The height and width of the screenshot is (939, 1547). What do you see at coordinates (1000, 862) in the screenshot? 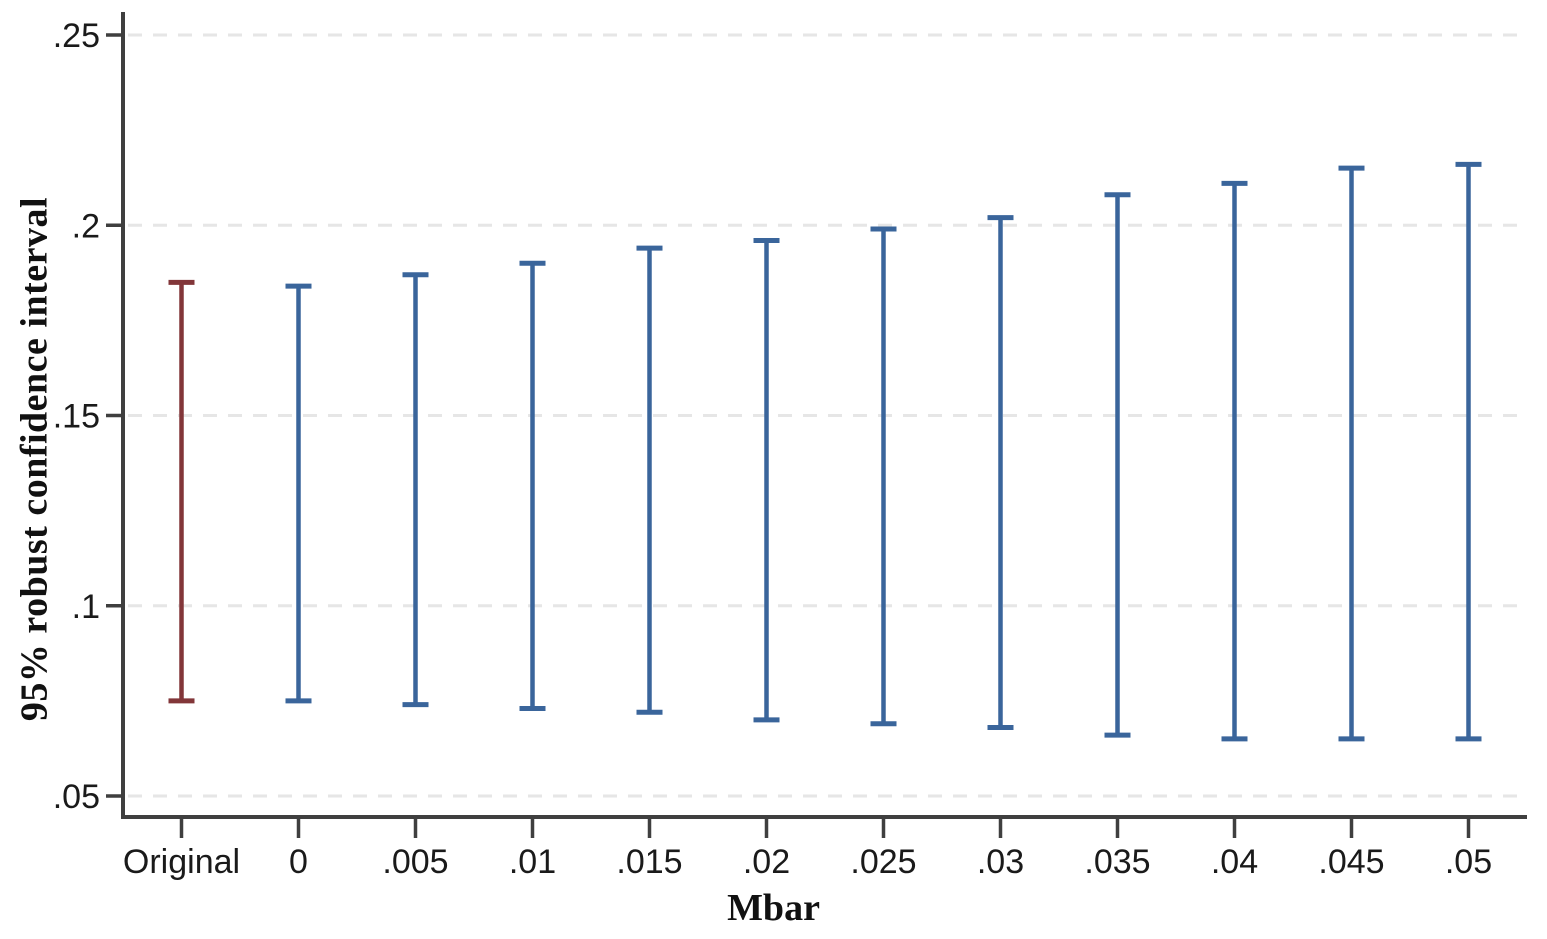
I see `x-tick-label: .03` at bounding box center [1000, 862].